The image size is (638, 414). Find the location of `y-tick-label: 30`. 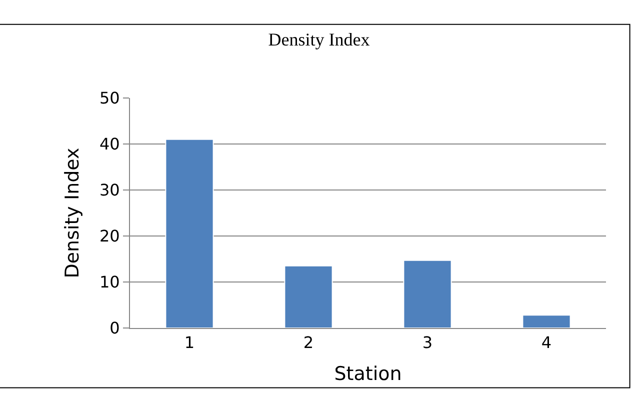

y-tick-label: 30 is located at coordinates (109, 190).